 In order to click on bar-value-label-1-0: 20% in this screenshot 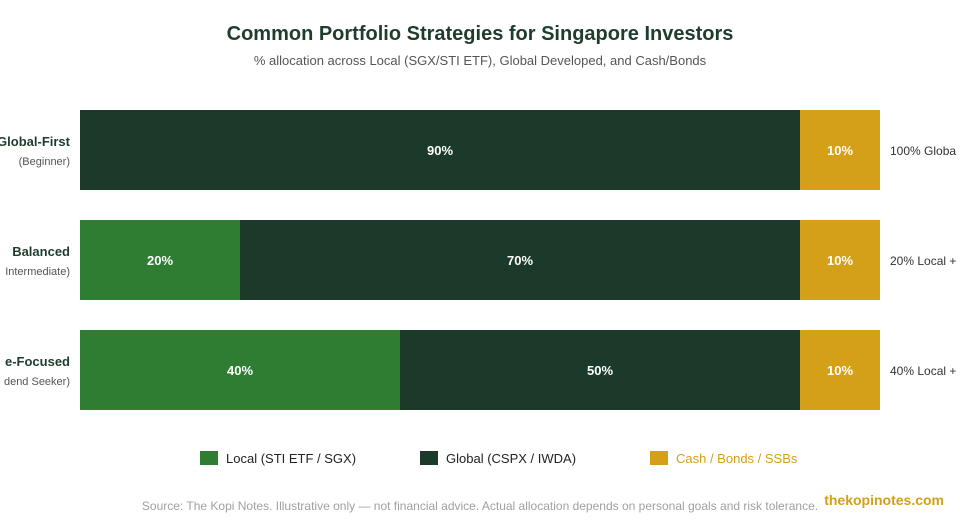, I will do `click(160, 260)`.